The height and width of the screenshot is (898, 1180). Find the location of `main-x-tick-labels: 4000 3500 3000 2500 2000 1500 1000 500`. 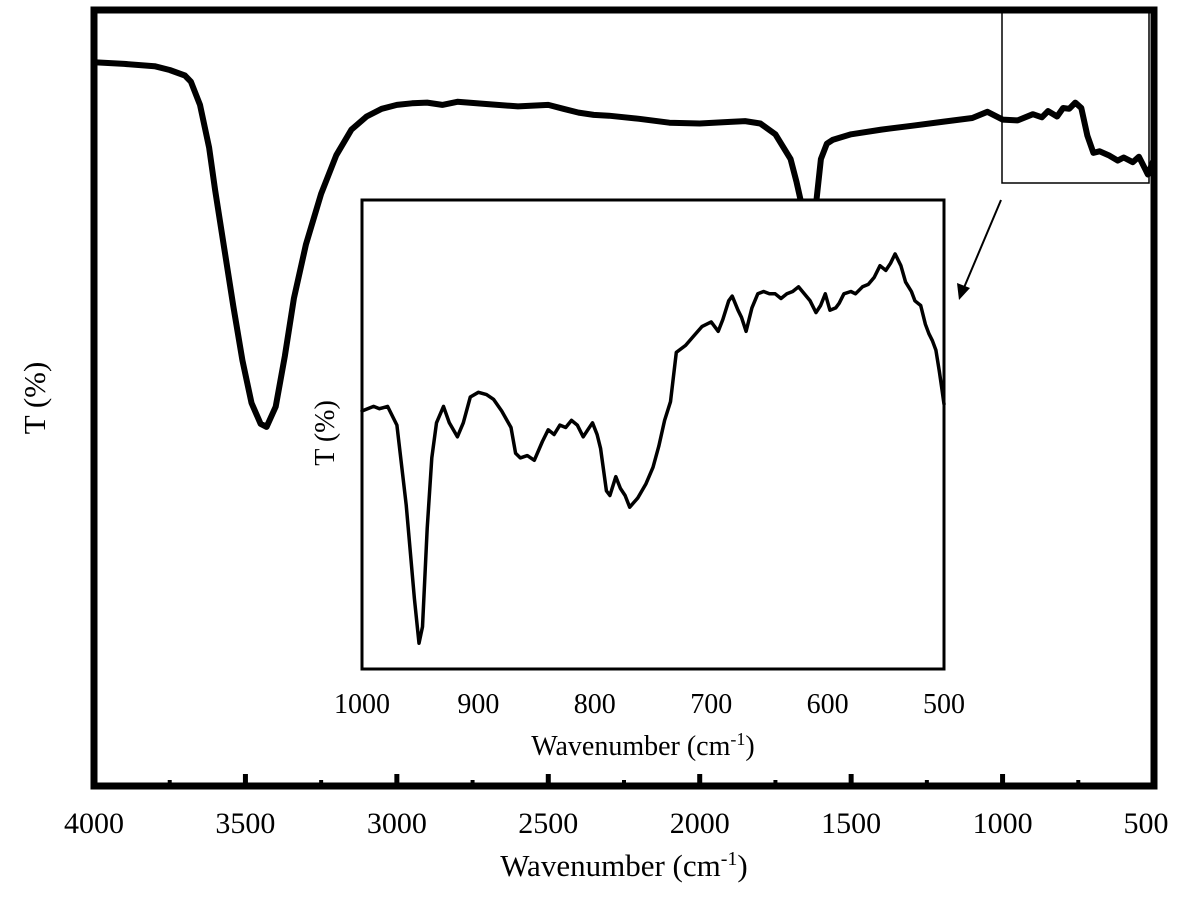

main-x-tick-labels: 4000 3500 3000 2500 2000 1500 1000 500 is located at coordinates (616, 823).